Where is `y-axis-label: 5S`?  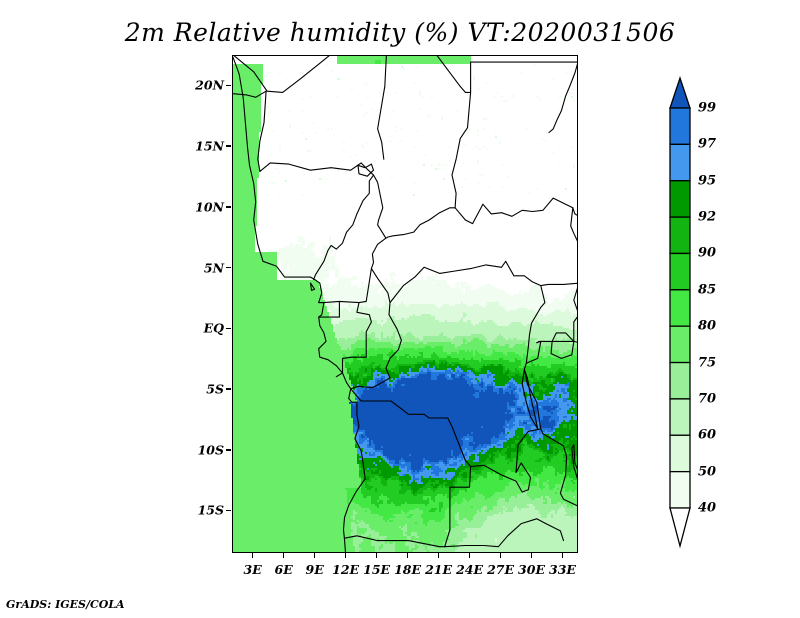 y-axis-label: 5S is located at coordinates (215, 389).